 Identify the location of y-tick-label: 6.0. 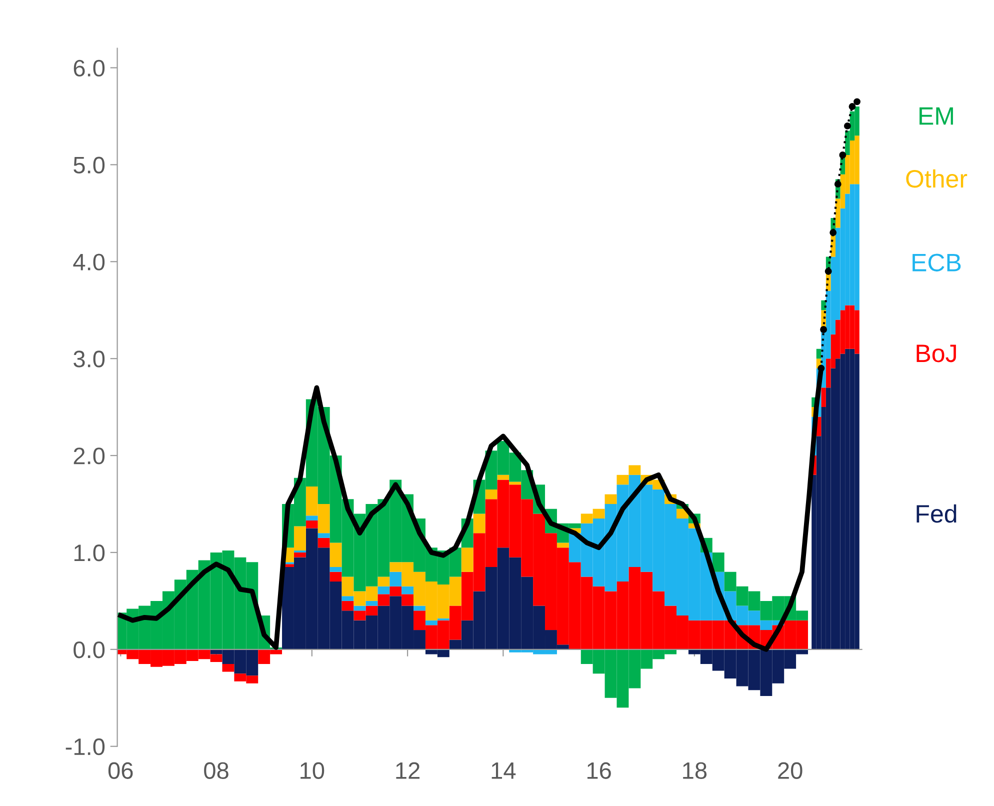
(89, 68).